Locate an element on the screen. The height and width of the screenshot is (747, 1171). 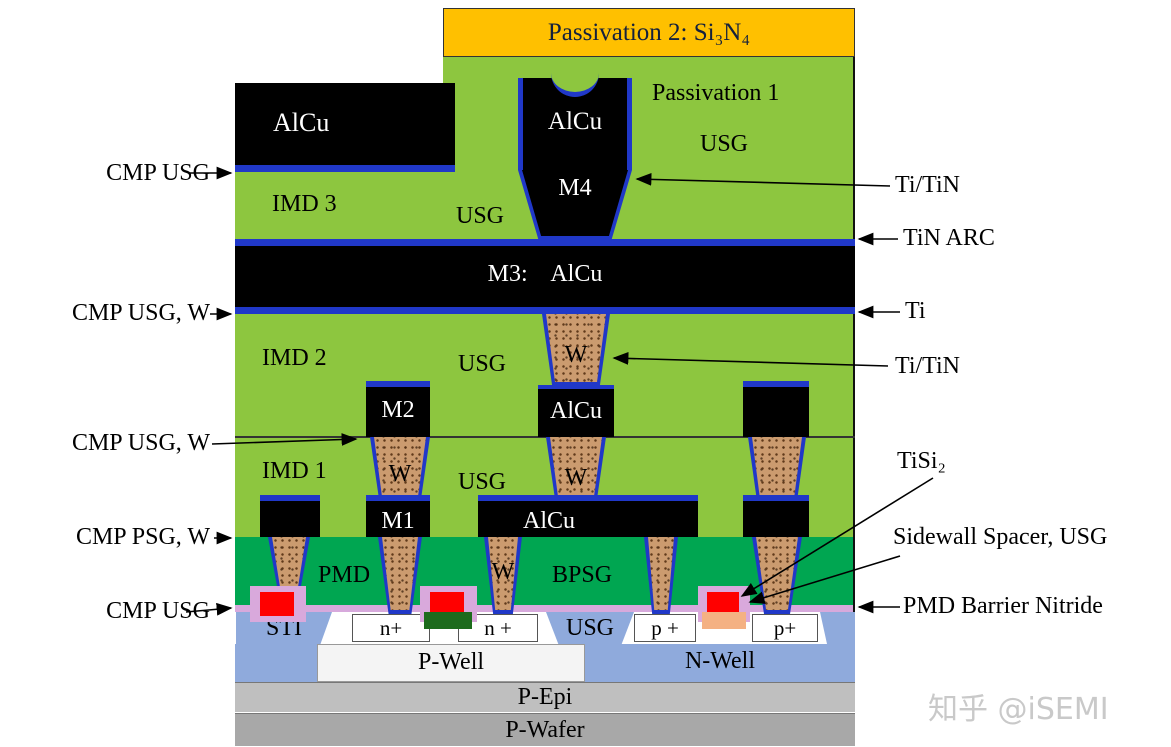
pplus-left-label: p + is located at coordinates (665, 628).